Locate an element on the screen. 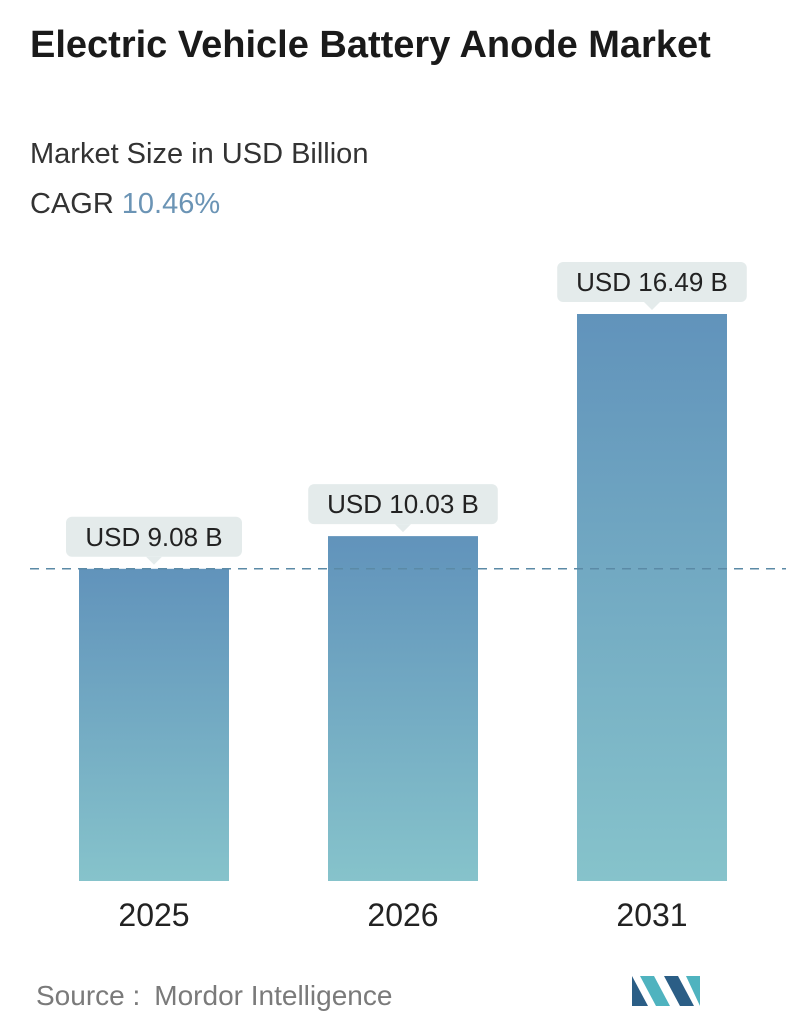  data-label-2026: USD 10.03 B is located at coordinates (403, 508).